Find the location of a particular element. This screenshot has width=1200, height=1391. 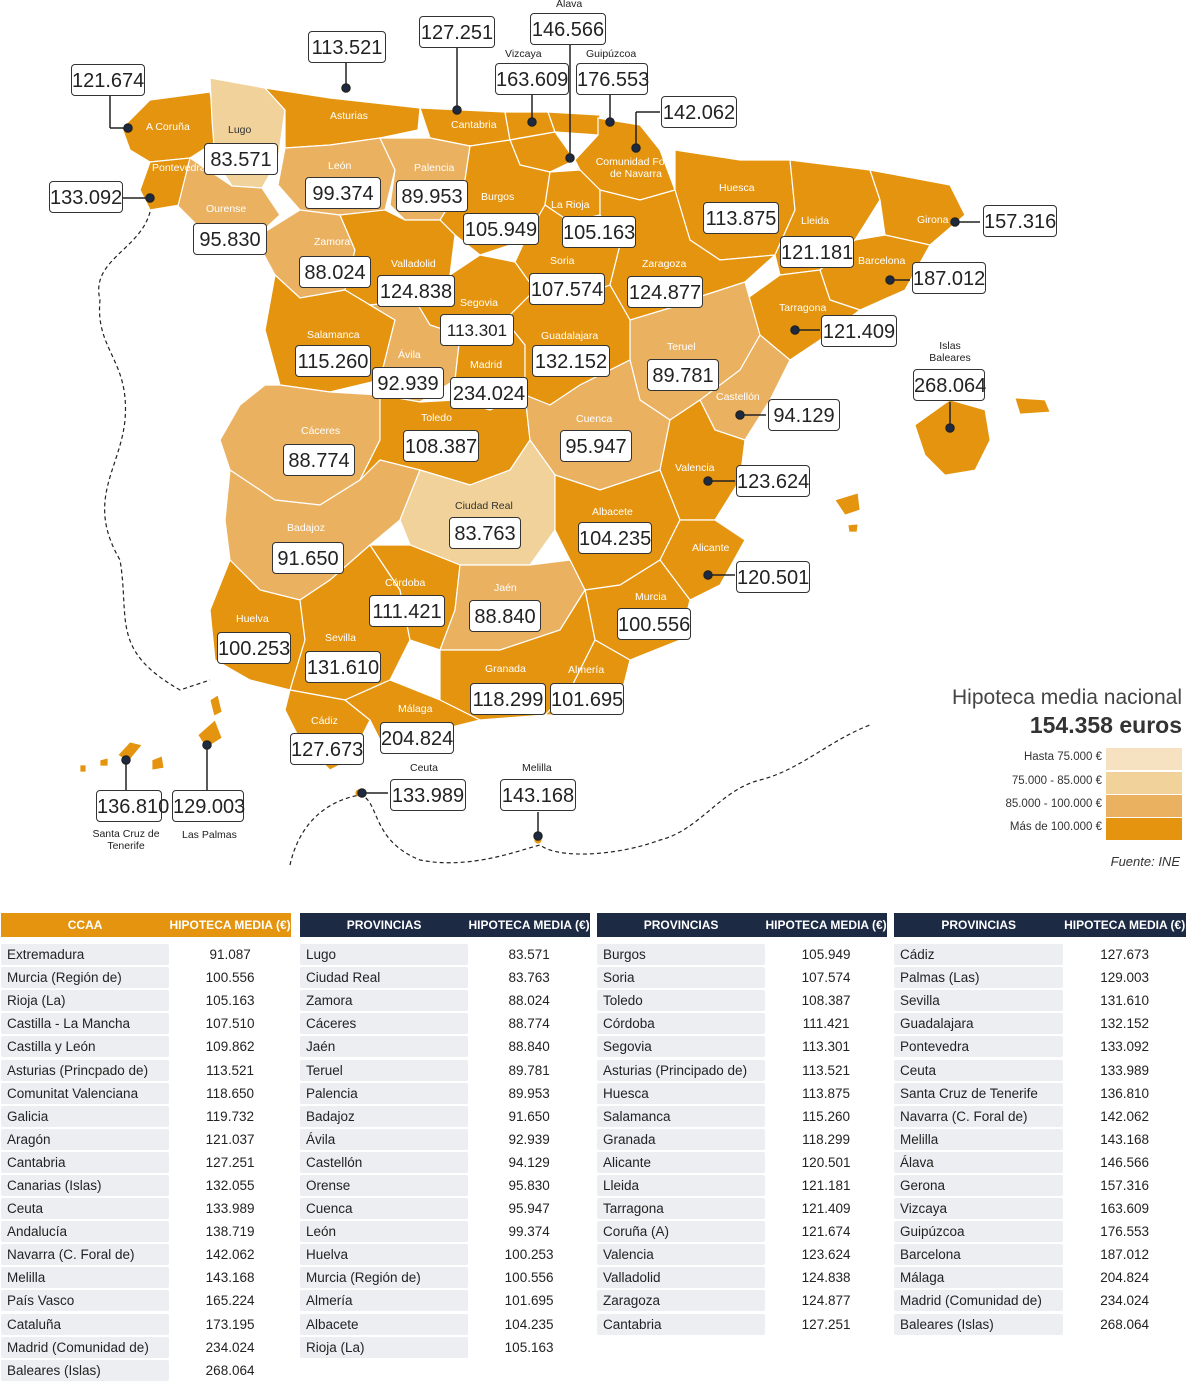

row-value: 142.062 is located at coordinates (230, 1255).